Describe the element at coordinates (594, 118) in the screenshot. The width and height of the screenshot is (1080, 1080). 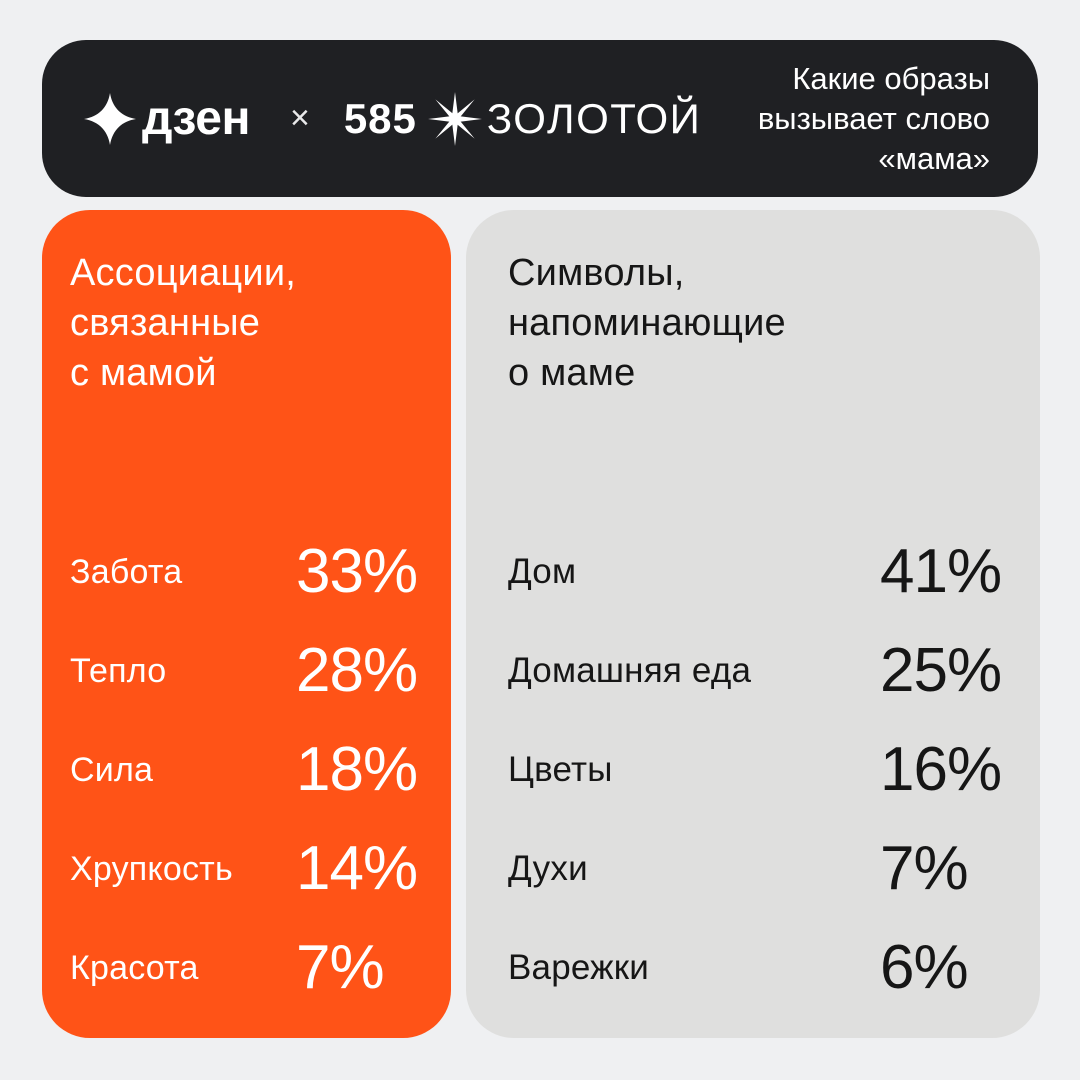
I see `partner-name: ЗОЛОТОЙ` at that location.